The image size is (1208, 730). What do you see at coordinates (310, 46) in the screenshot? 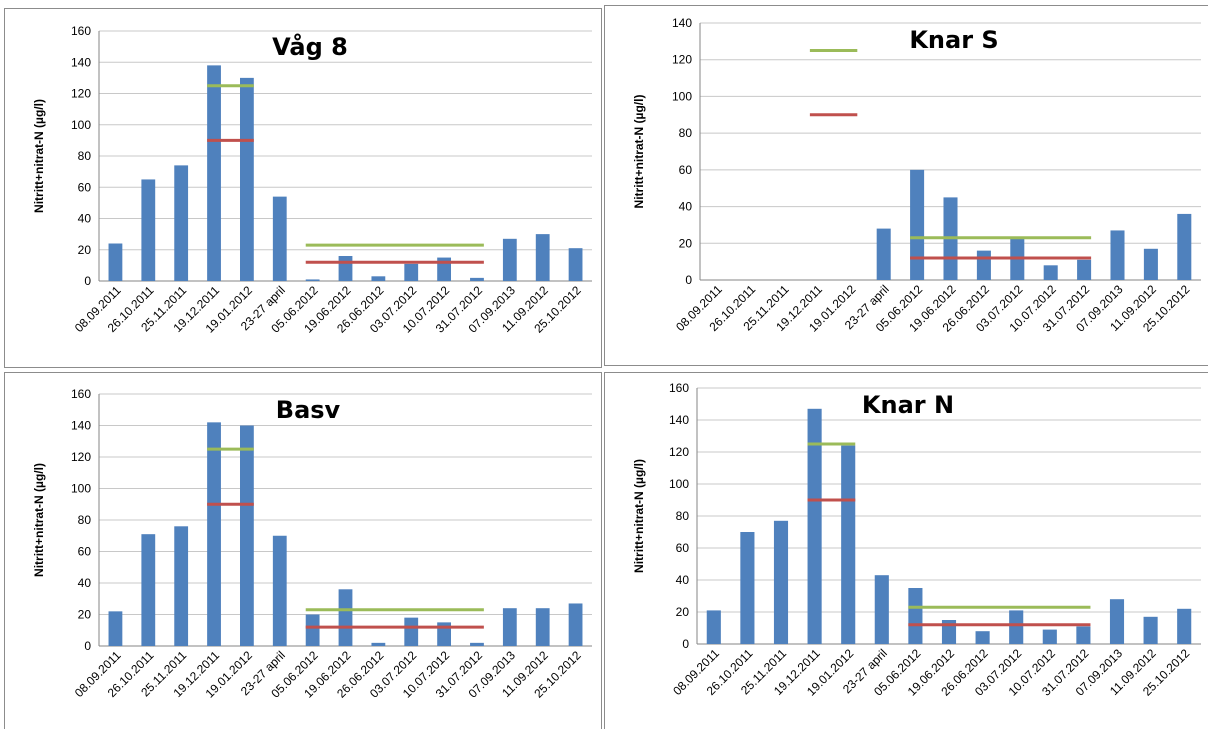
I see `chart-title: Våg 8` at bounding box center [310, 46].